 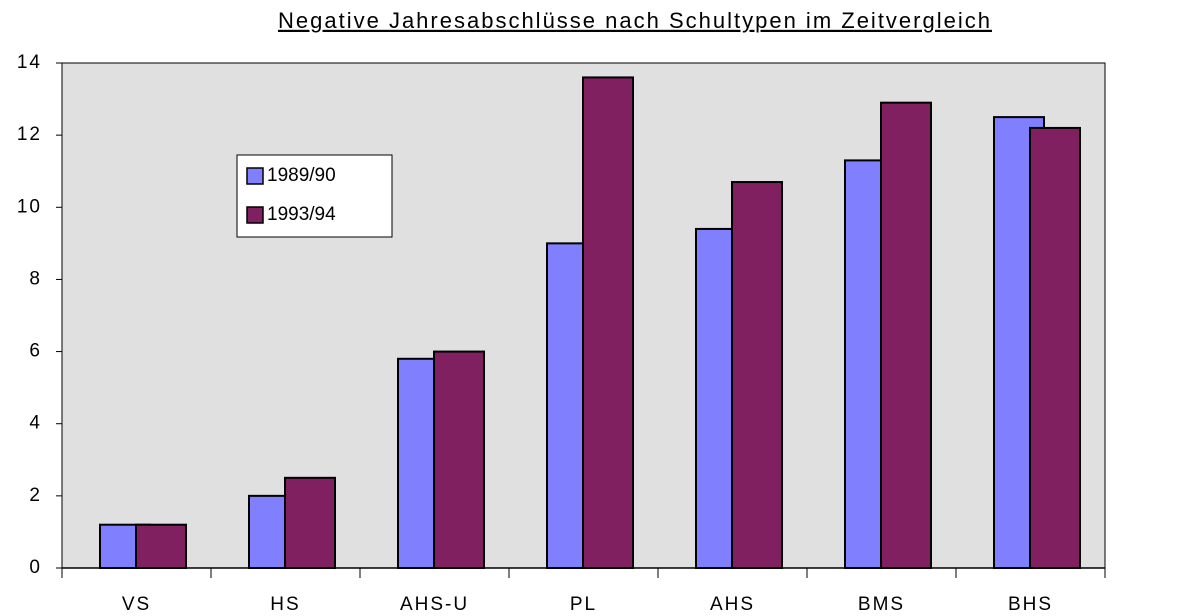 I want to click on x-tick-label: BHS, so click(x=1030, y=604).